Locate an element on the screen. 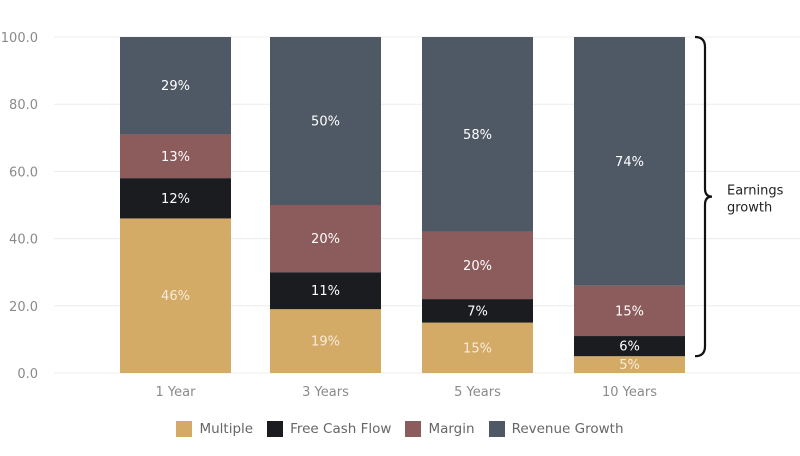 Image resolution: width=800 pixels, height=456 pixels. legend-label: Revenue Growth is located at coordinates (567, 429).